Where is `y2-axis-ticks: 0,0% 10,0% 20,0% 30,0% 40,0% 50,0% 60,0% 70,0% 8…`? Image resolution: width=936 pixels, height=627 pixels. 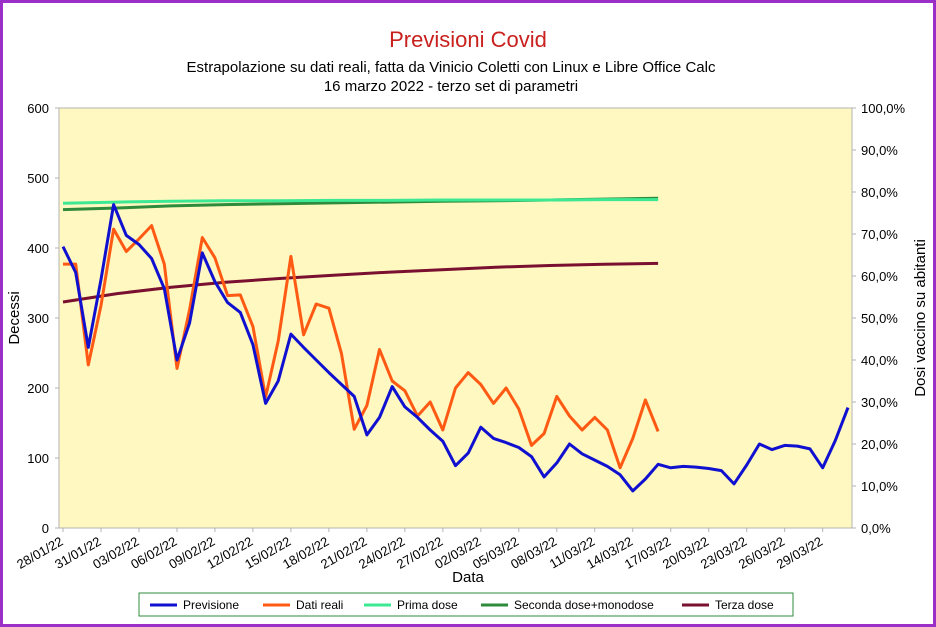
y2-axis-ticks: 0,0% 10,0% 20,0% 30,0% 40,0% 50,0% 60,0% 70,0% 8… is located at coordinates (879, 318).